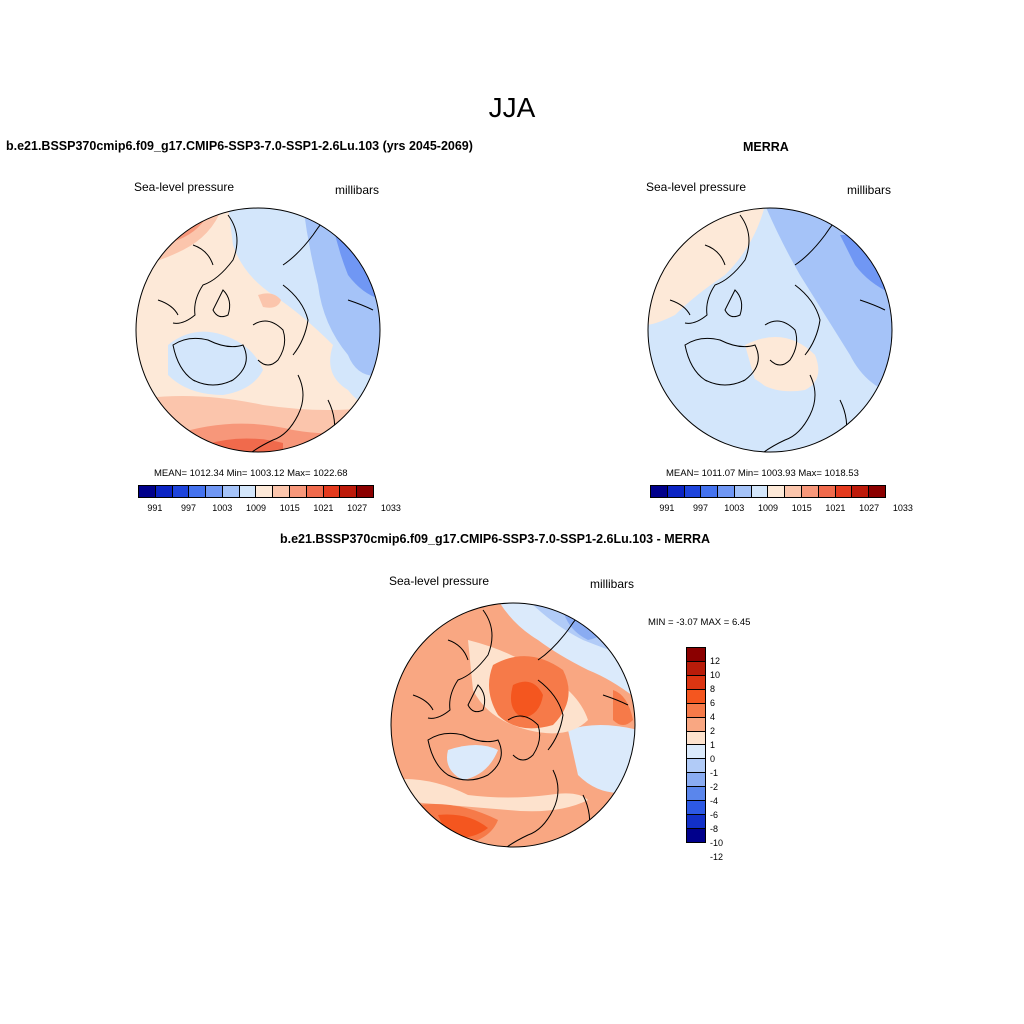  I want to click on obs-colorbar-tick-label: 997, so click(701, 508).